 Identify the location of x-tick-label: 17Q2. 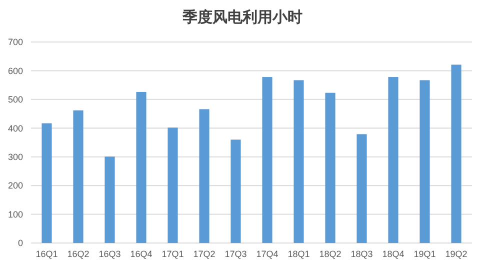
(204, 254).